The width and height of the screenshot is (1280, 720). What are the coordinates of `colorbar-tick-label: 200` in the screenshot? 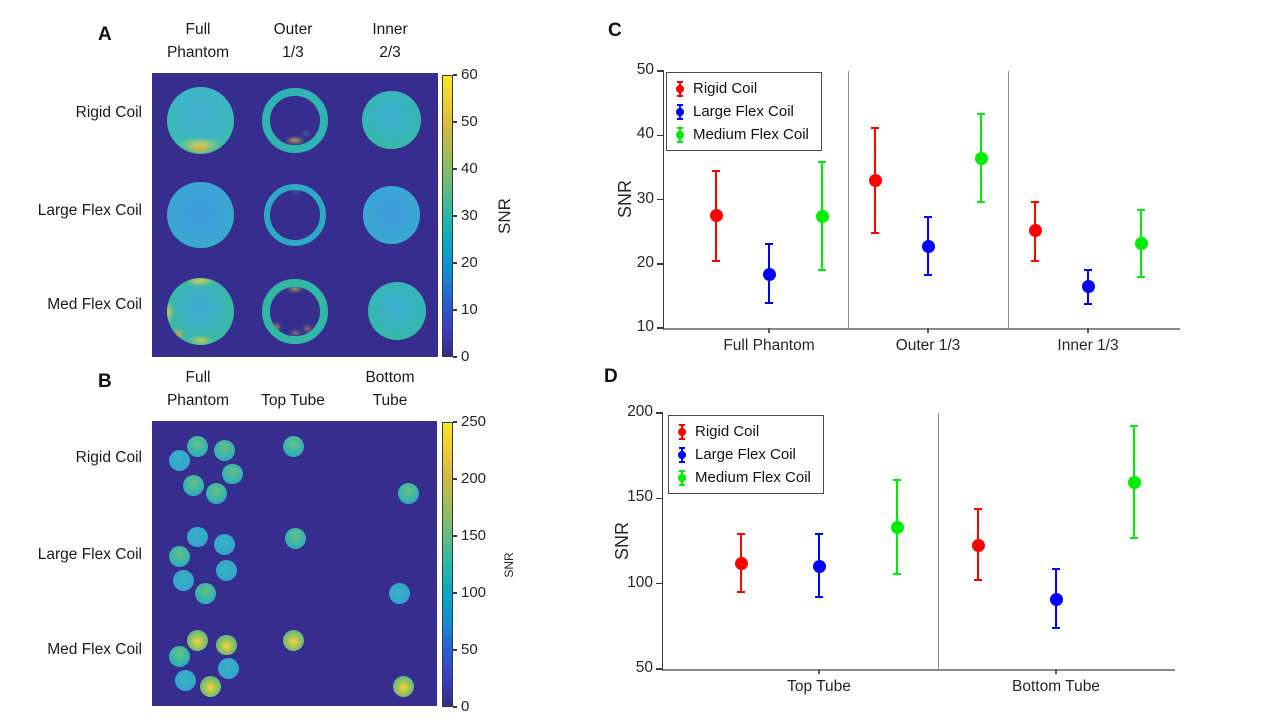 It's located at (474, 478).